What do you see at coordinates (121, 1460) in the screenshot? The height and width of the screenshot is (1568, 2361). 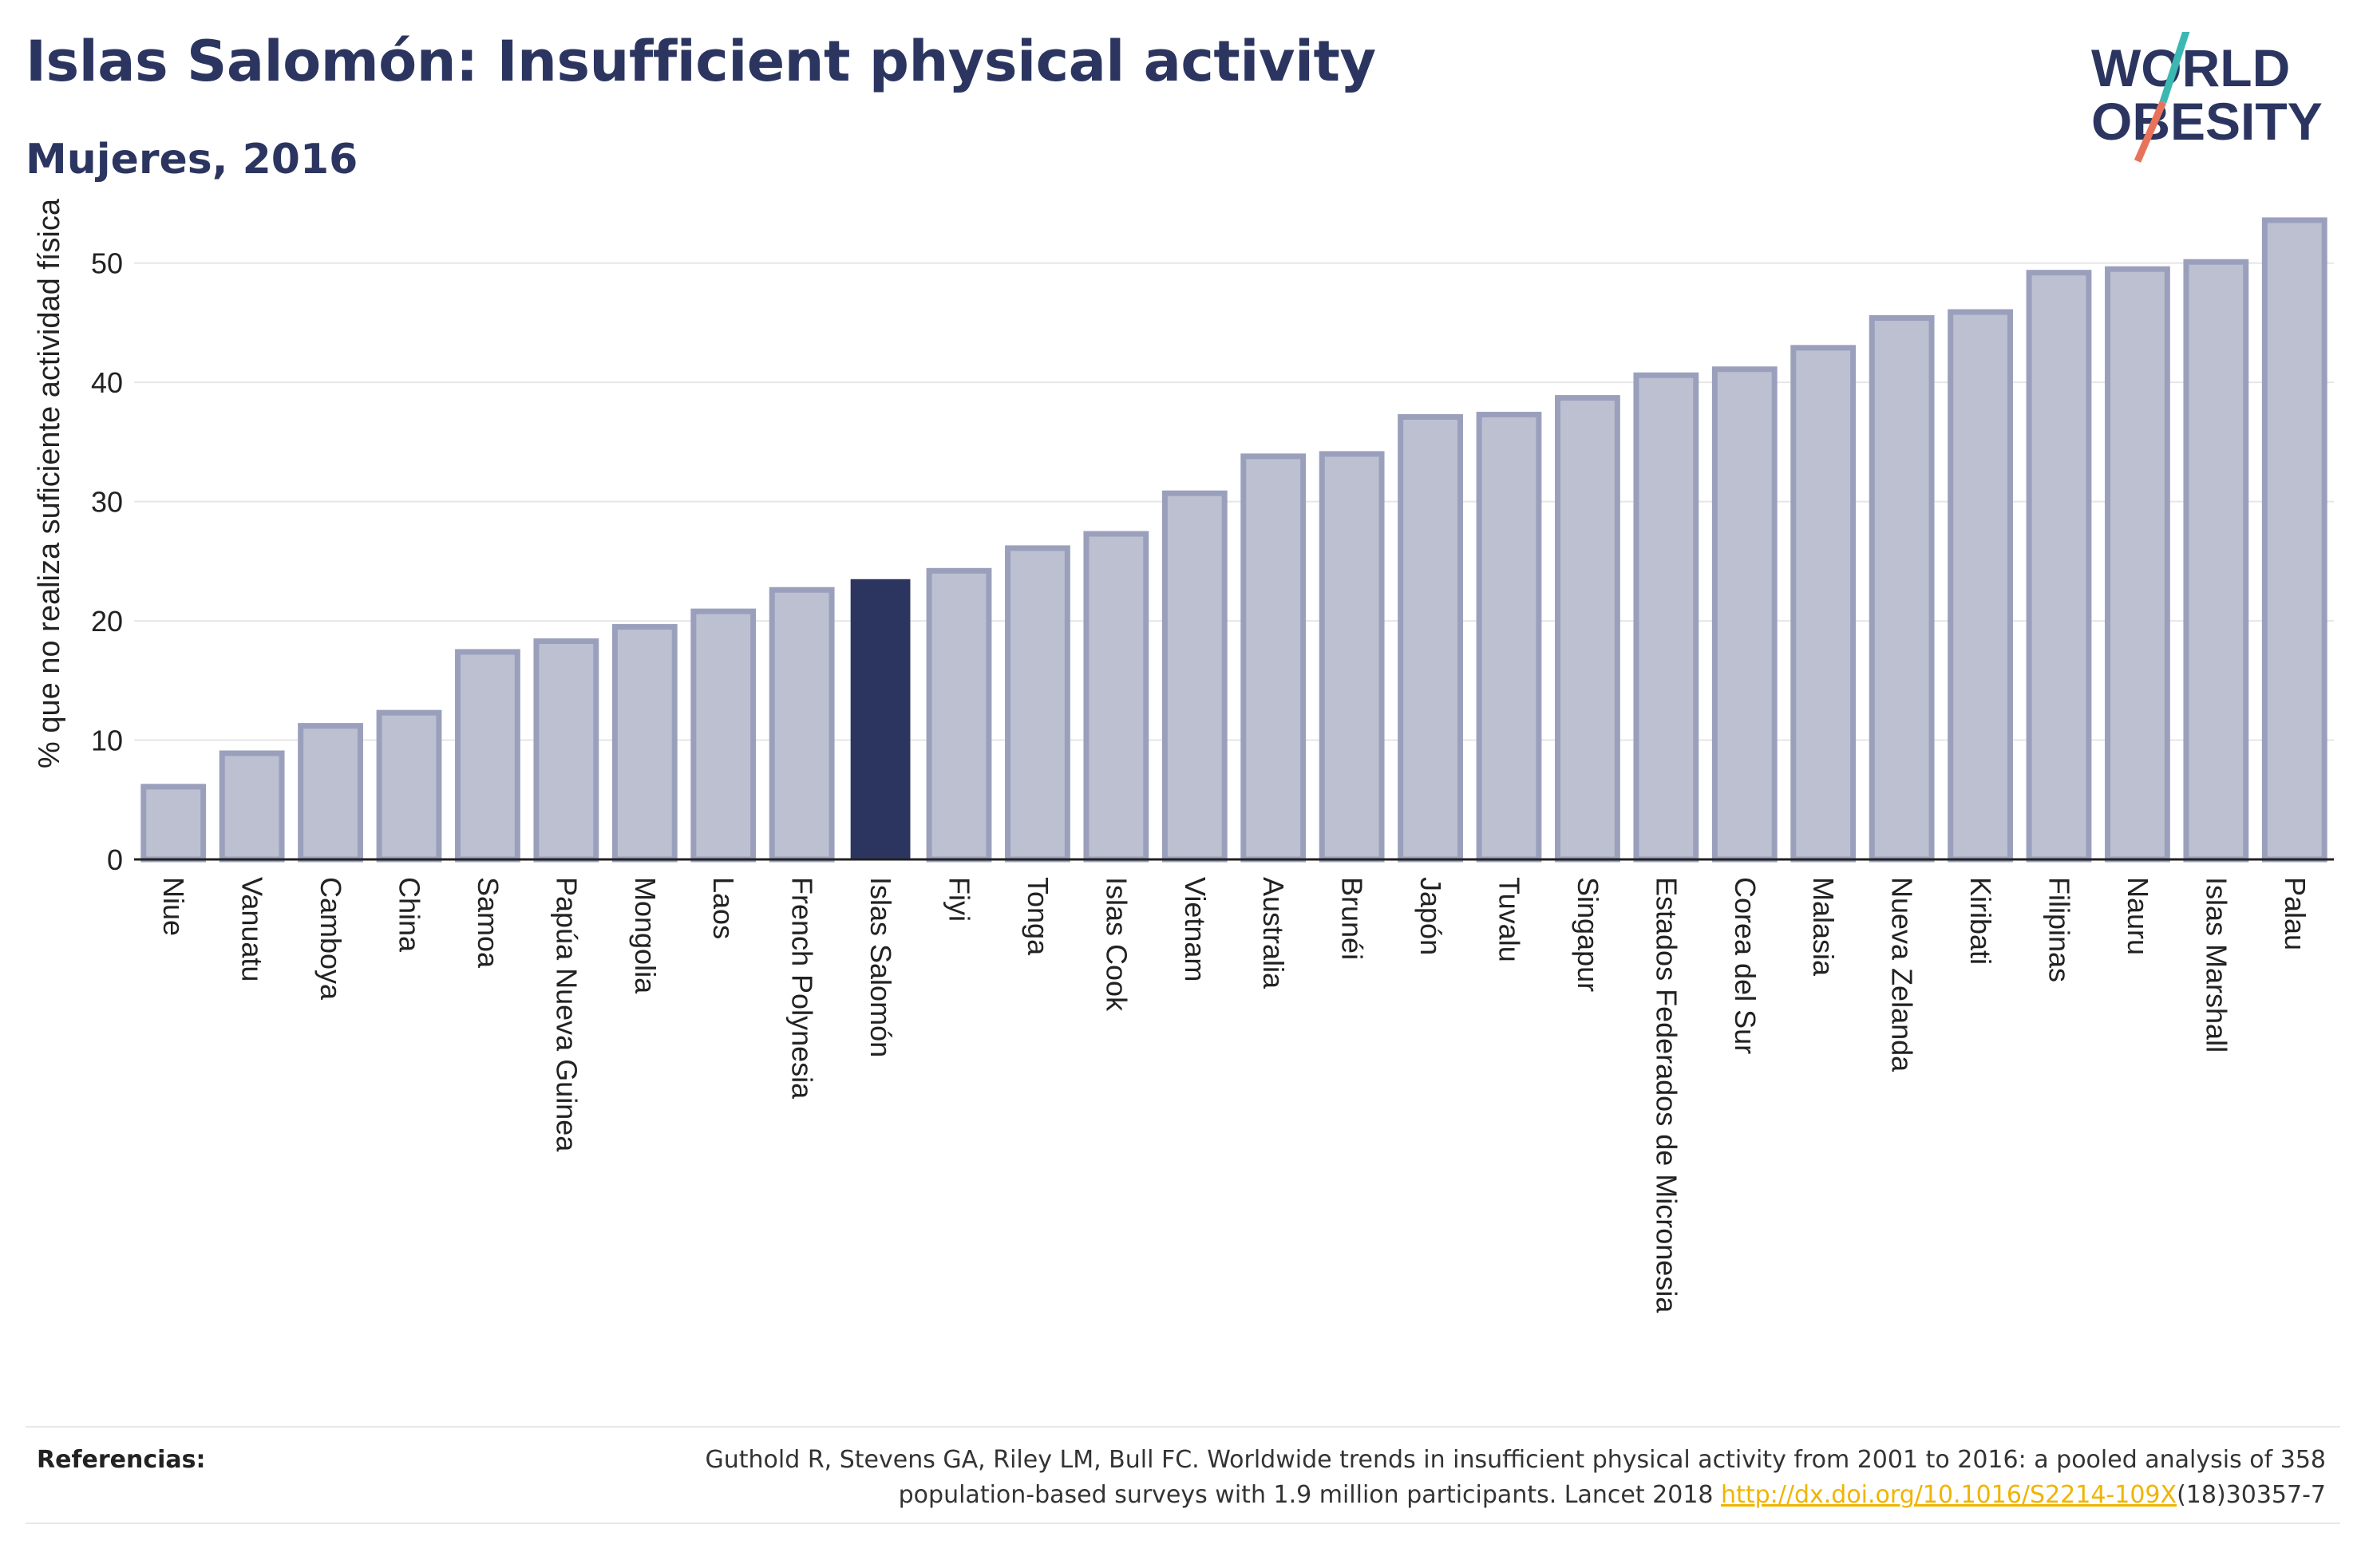 I see `references-label: Referencias:` at bounding box center [121, 1460].